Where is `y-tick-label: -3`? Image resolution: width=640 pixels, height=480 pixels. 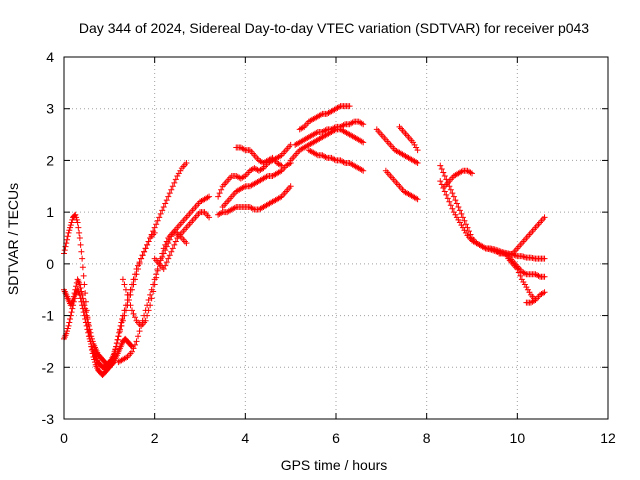
y-tick-label: -3 is located at coordinates (48, 419).